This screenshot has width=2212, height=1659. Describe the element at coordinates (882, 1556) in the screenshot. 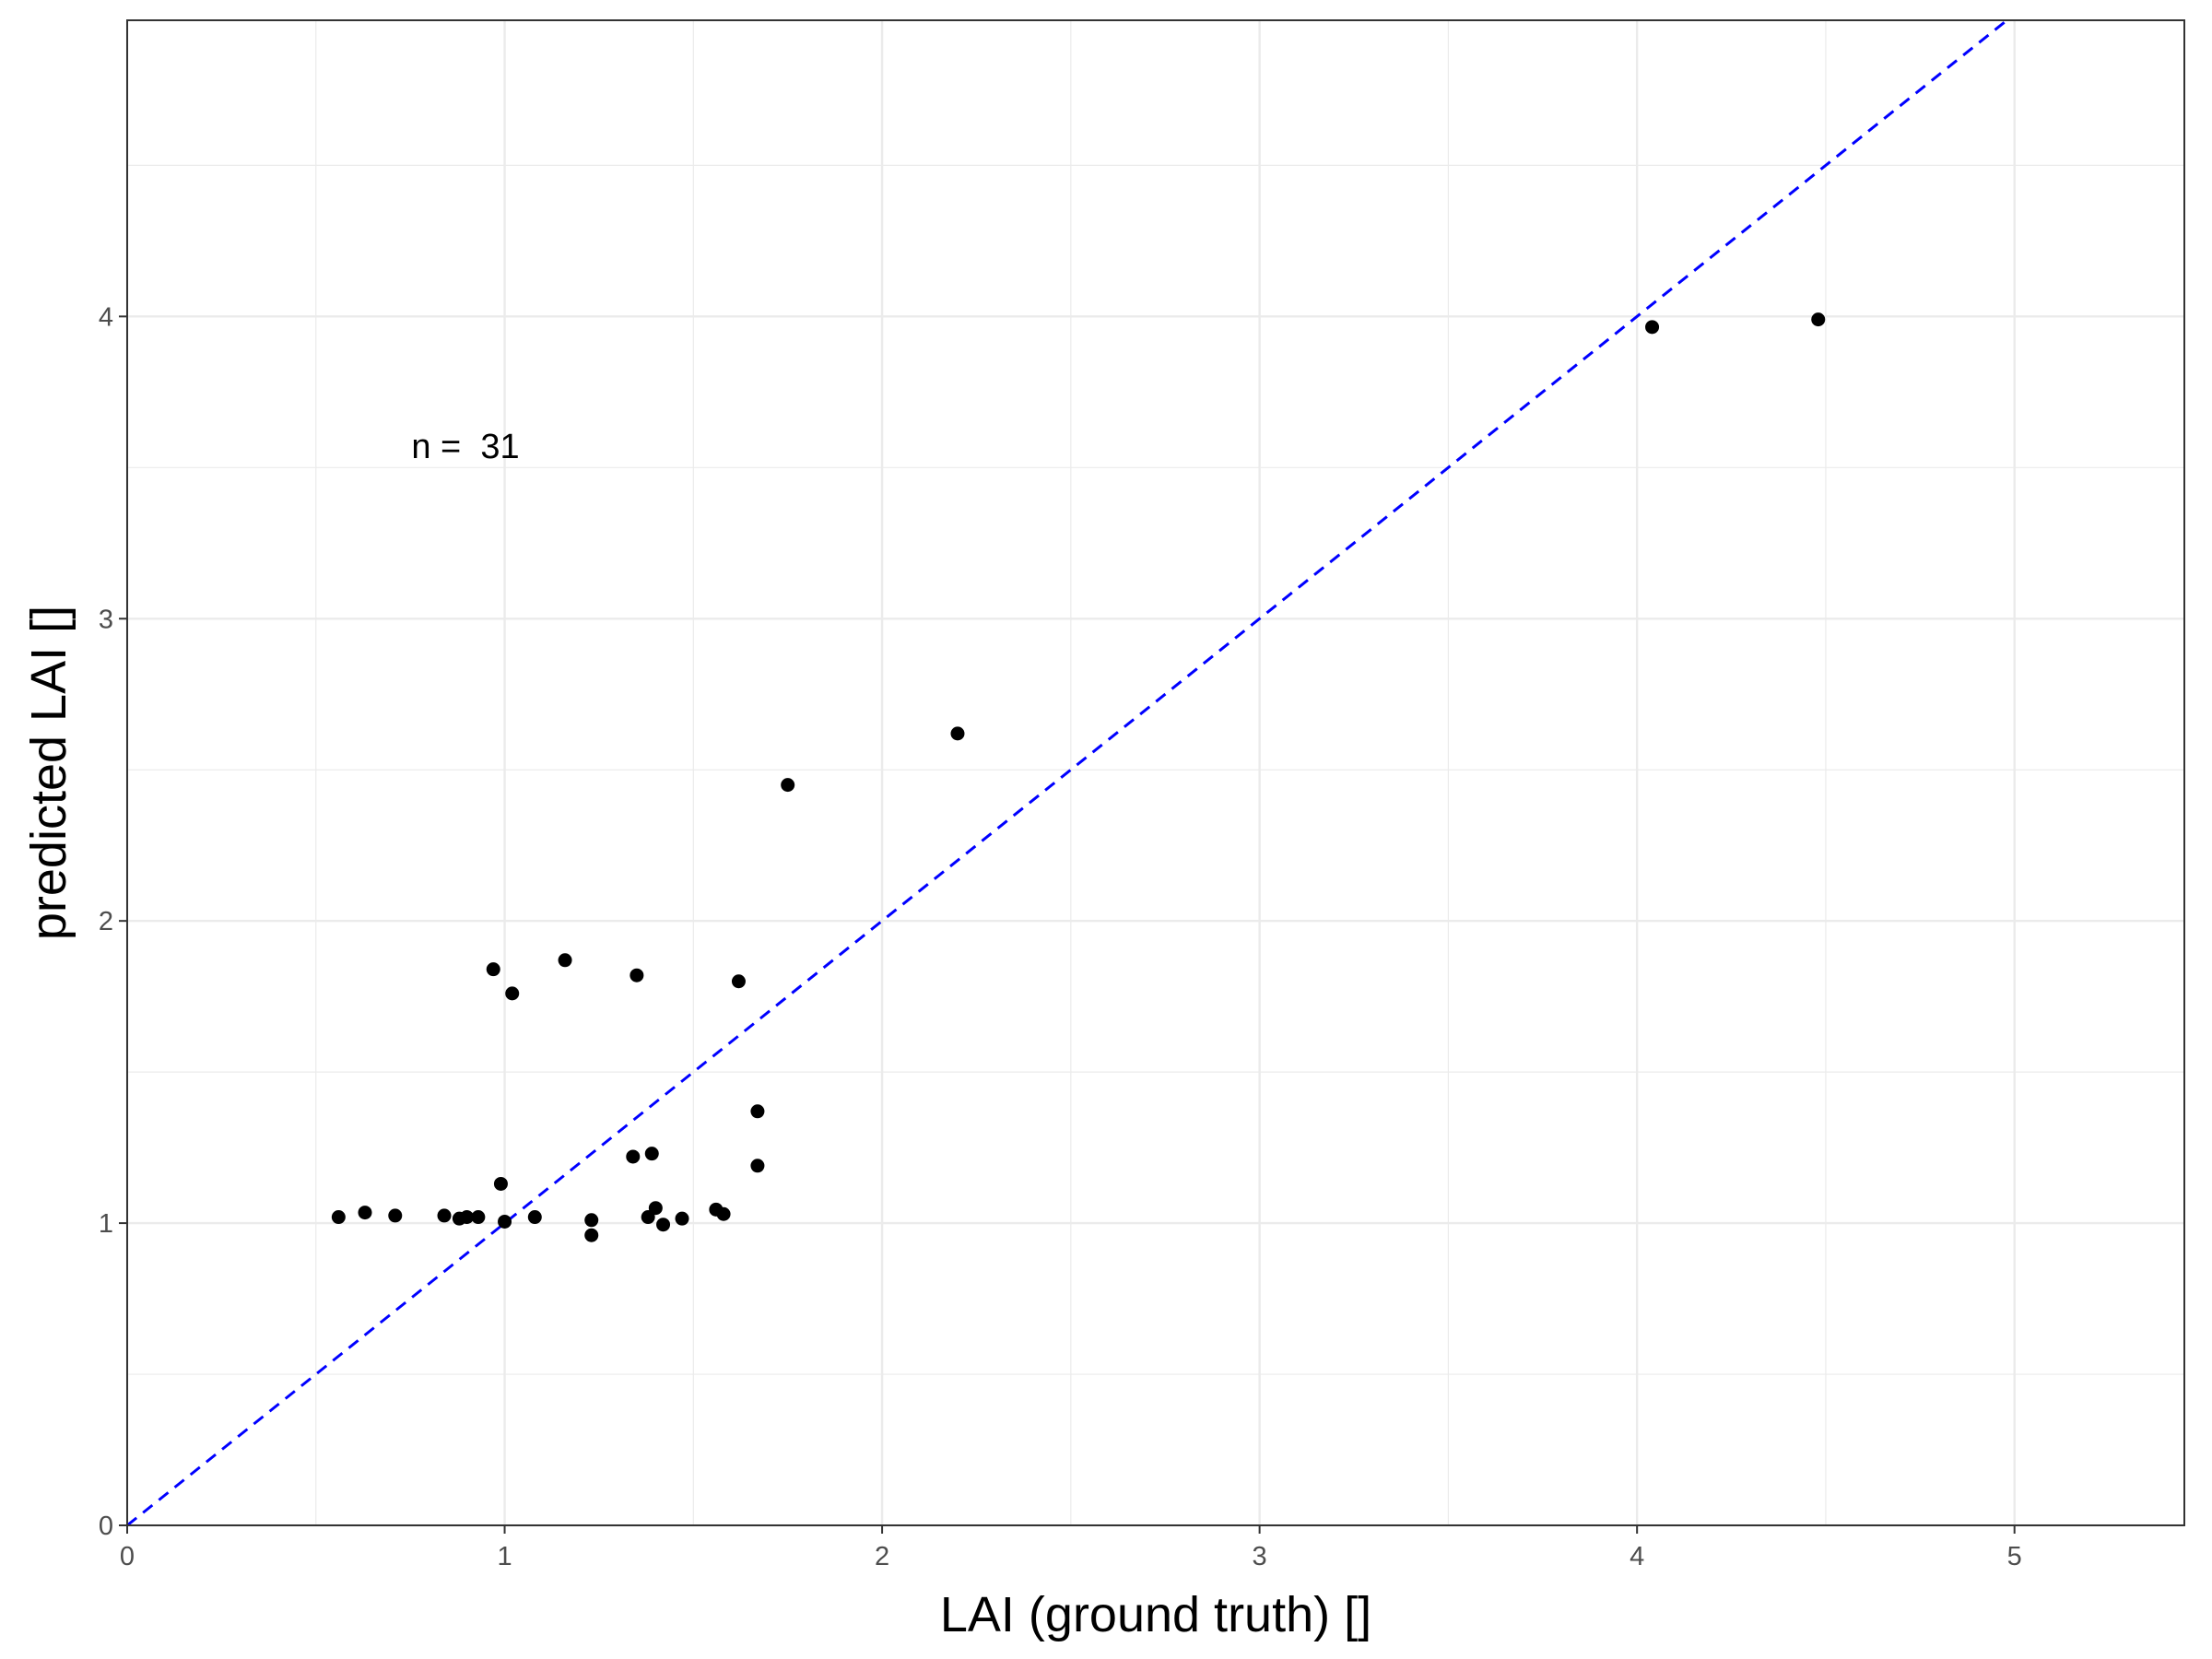

I see `x-tick-label: 2` at that location.